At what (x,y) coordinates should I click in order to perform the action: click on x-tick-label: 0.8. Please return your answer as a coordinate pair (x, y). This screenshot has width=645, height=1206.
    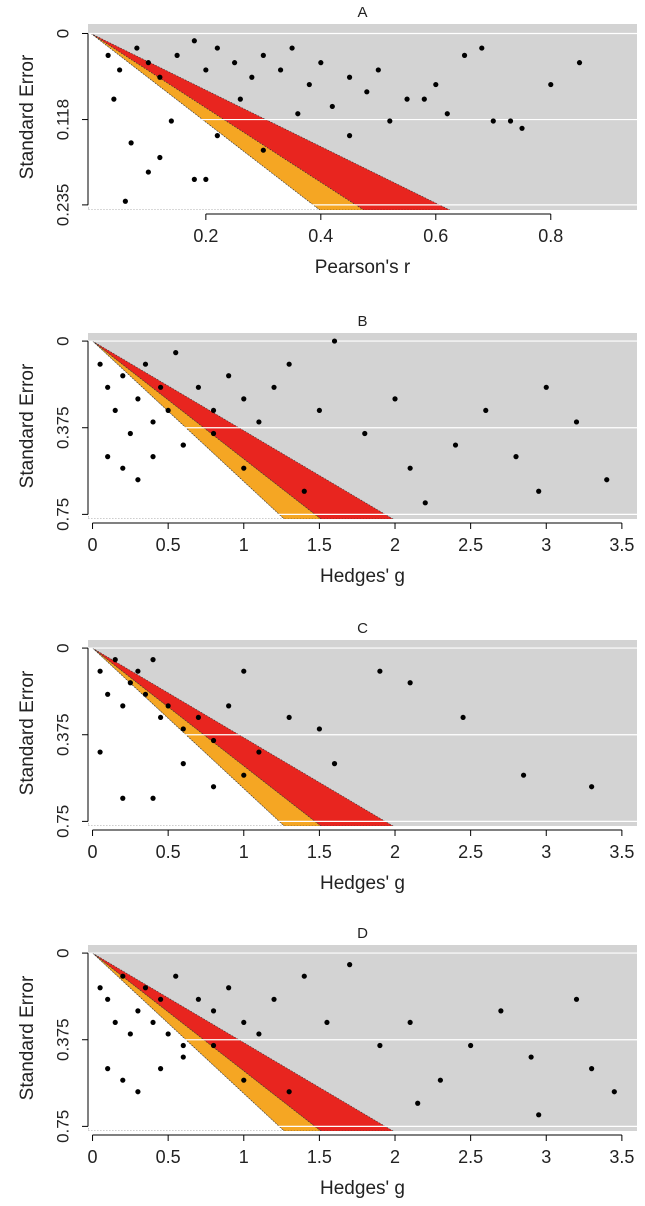
    Looking at the image, I should click on (550, 236).